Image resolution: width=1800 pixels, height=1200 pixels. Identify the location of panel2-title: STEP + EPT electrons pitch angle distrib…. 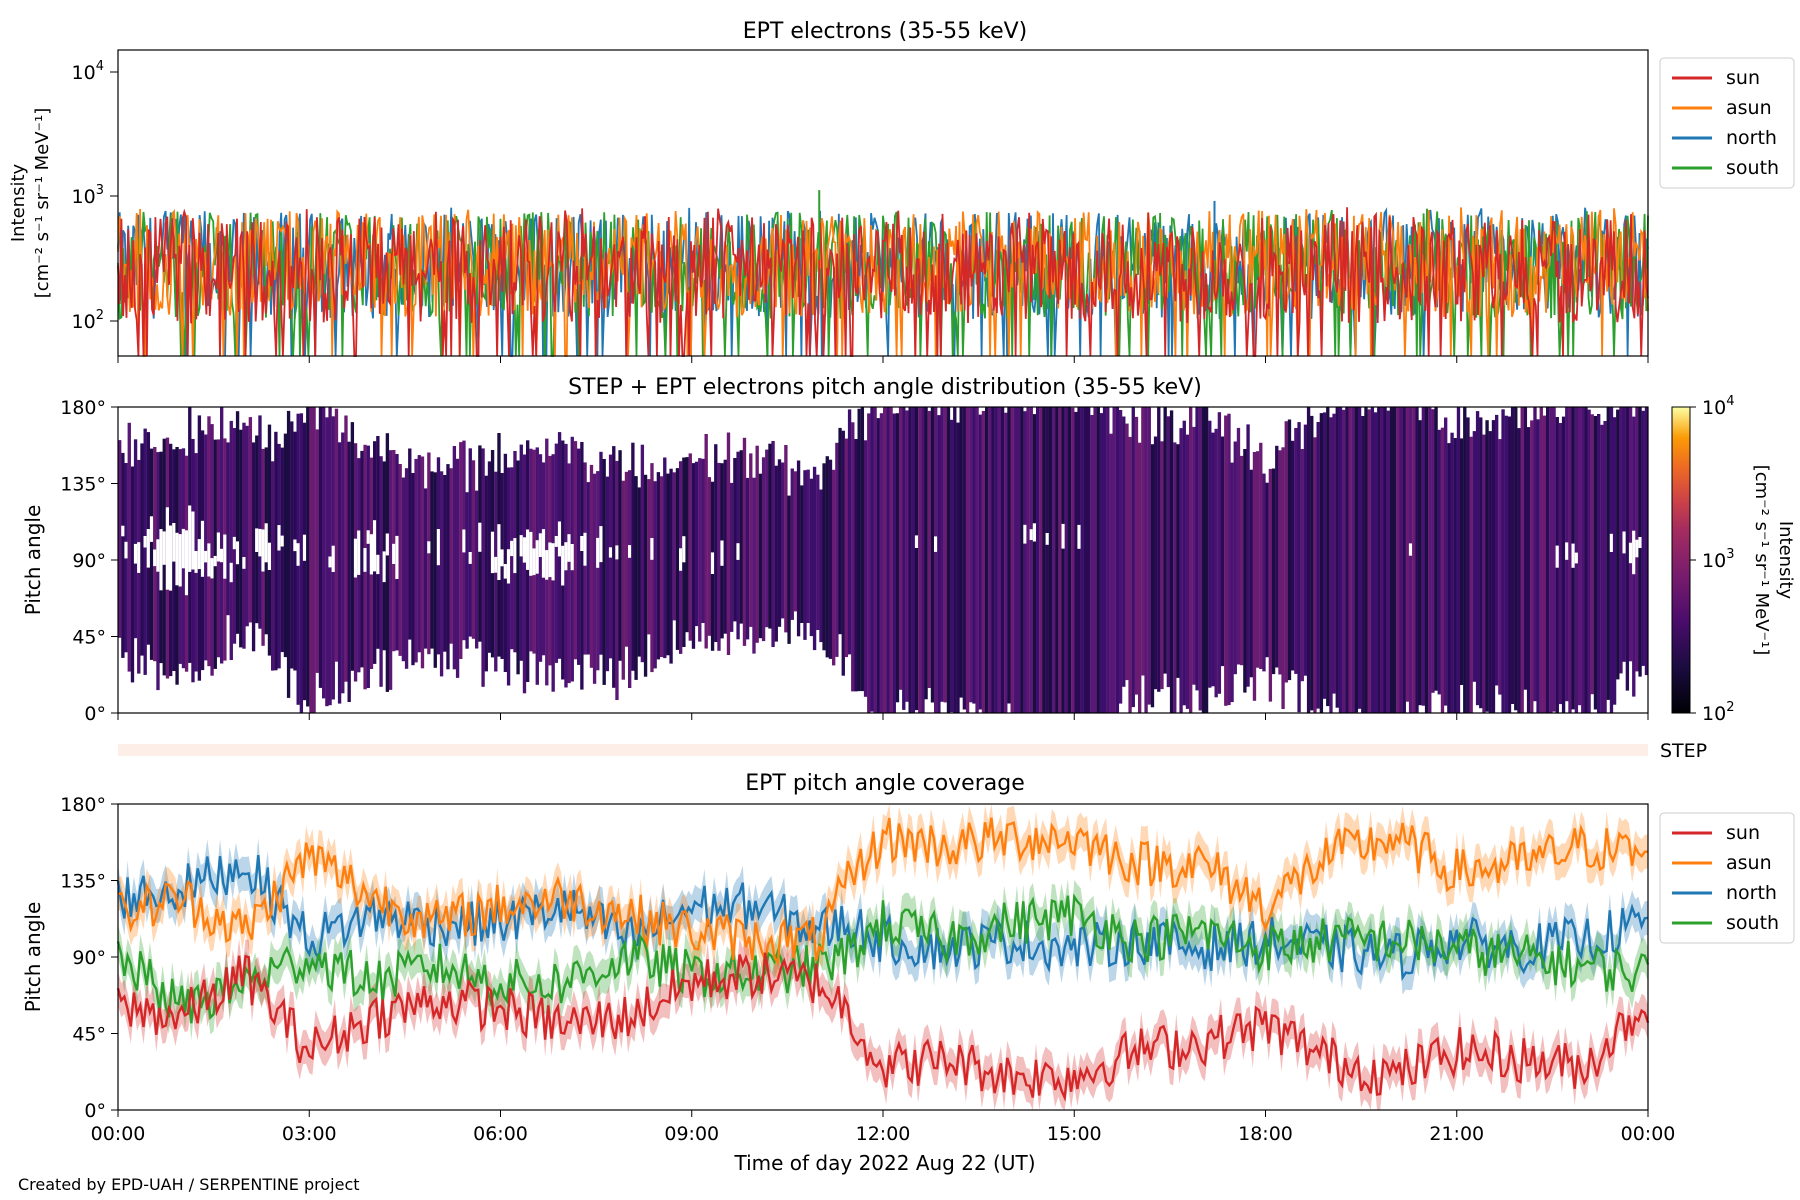
(885, 387).